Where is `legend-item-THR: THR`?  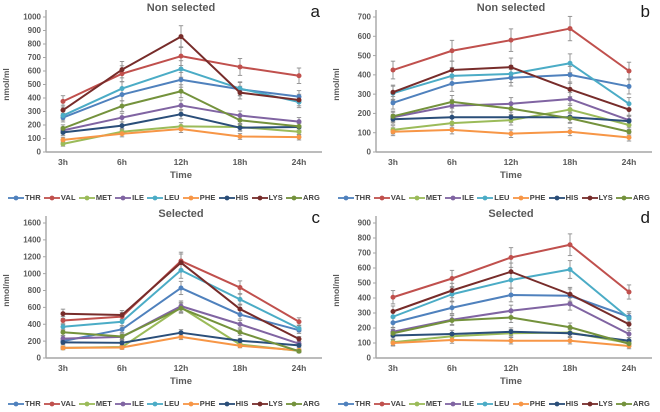 legend-item-THR: THR is located at coordinates (354, 403).